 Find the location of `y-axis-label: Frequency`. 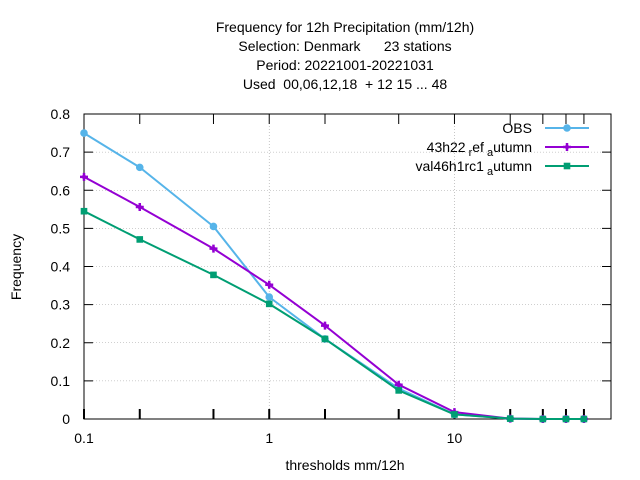

y-axis-label: Frequency is located at coordinates (16, 267).